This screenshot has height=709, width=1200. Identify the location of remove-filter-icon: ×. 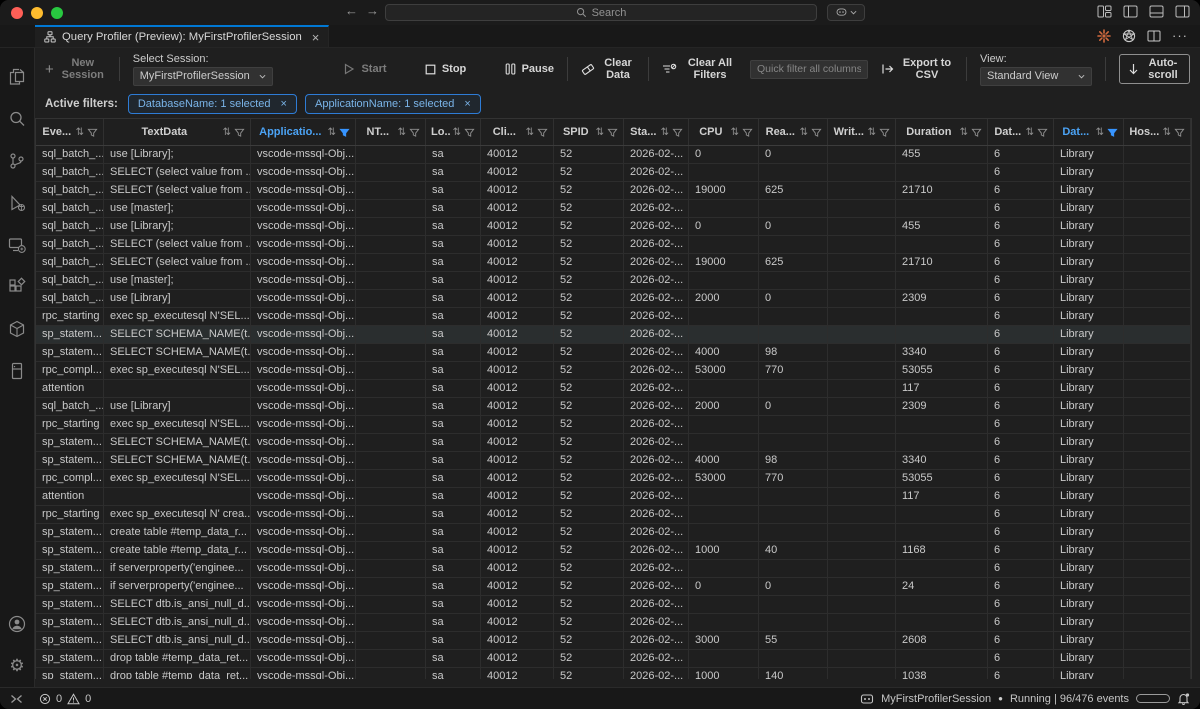
(283, 104).